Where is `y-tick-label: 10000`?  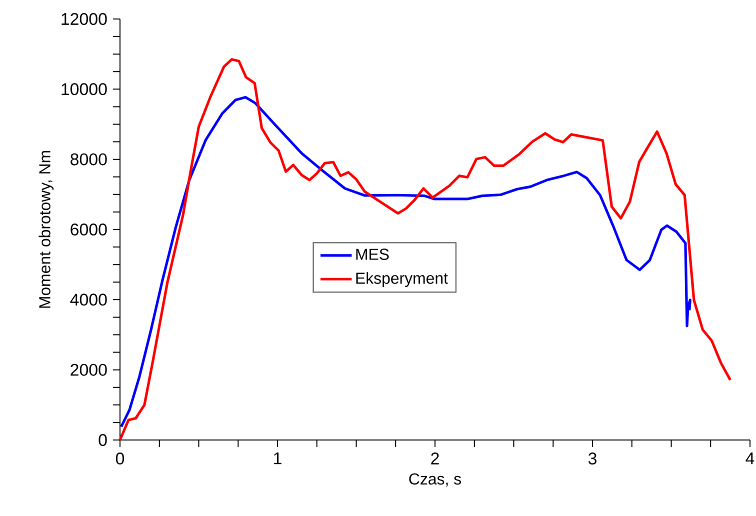 y-tick-label: 10000 is located at coordinates (84, 89).